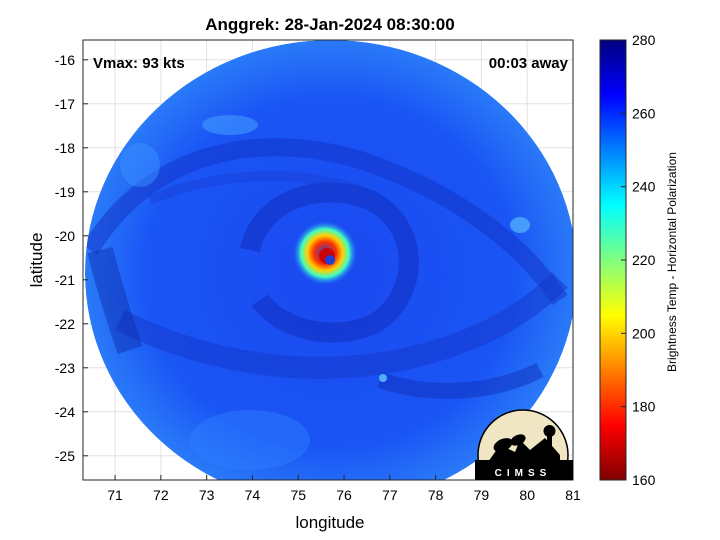  I want to click on y-tick-label: -20, so click(65, 236).